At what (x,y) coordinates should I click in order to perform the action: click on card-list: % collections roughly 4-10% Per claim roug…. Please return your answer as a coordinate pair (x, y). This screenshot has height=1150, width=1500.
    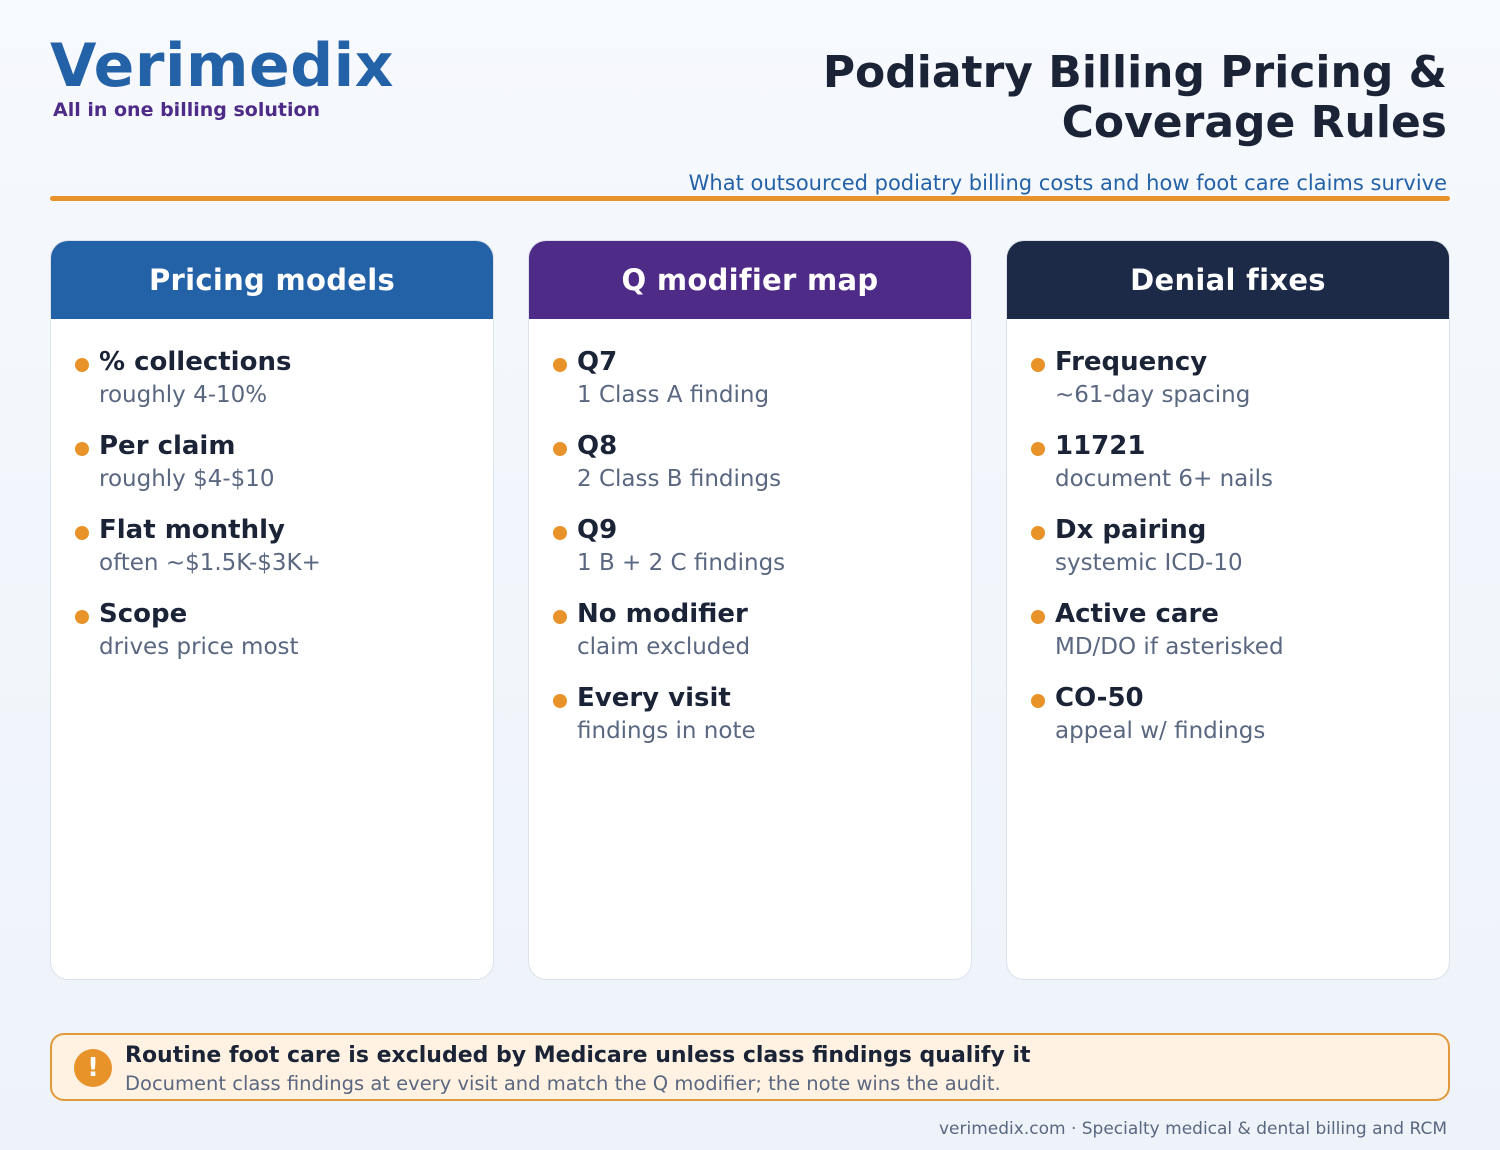
    Looking at the image, I should click on (272, 491).